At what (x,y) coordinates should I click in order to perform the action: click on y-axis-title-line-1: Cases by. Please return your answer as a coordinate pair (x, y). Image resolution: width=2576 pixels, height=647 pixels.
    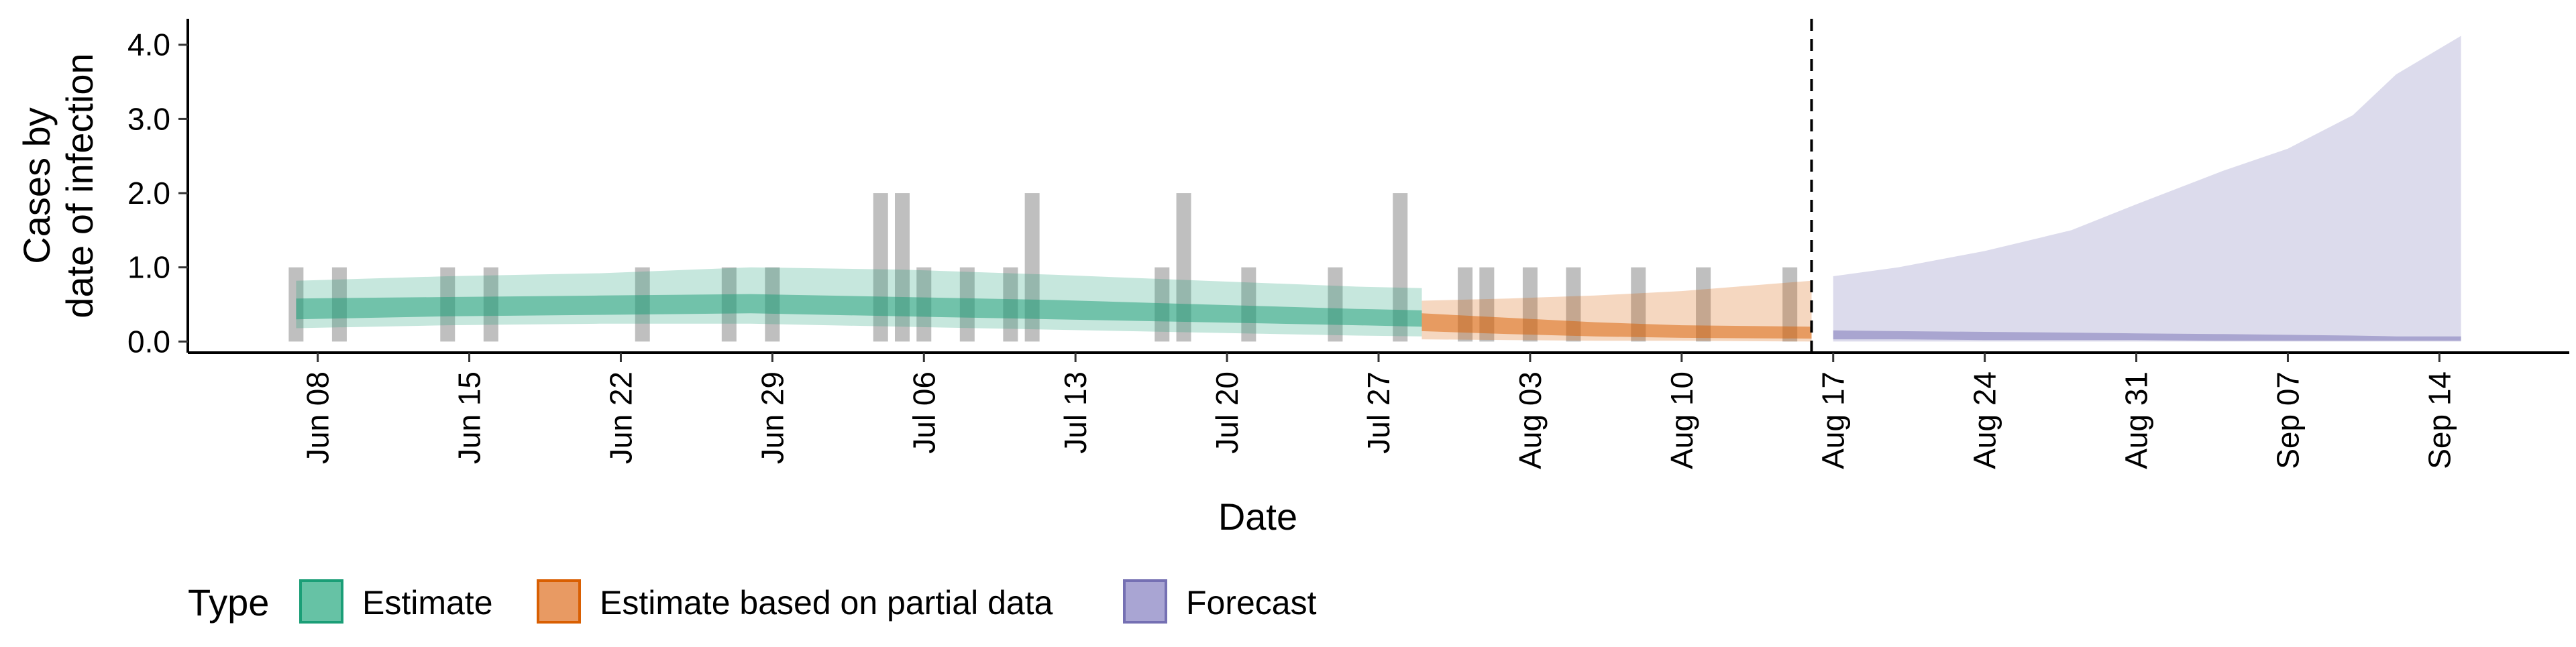
    Looking at the image, I should click on (36, 185).